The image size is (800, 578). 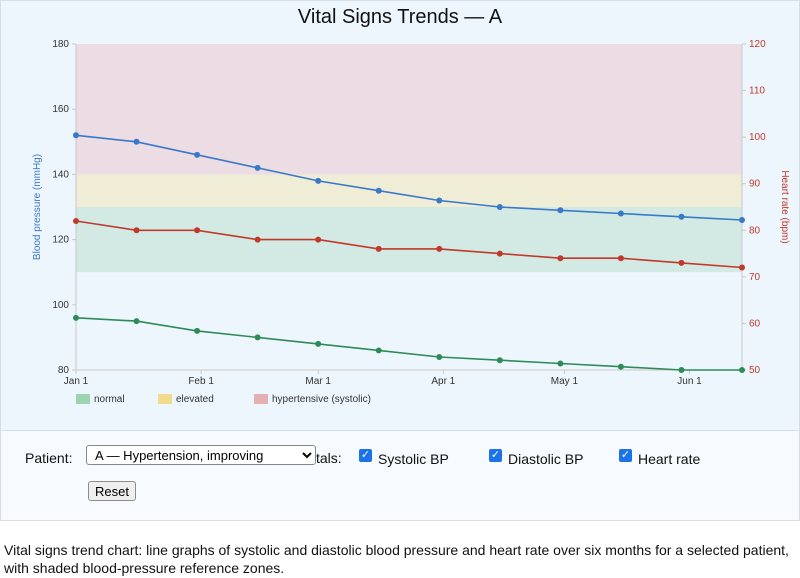 I want to click on y-tick-label: 160, so click(x=60, y=109).